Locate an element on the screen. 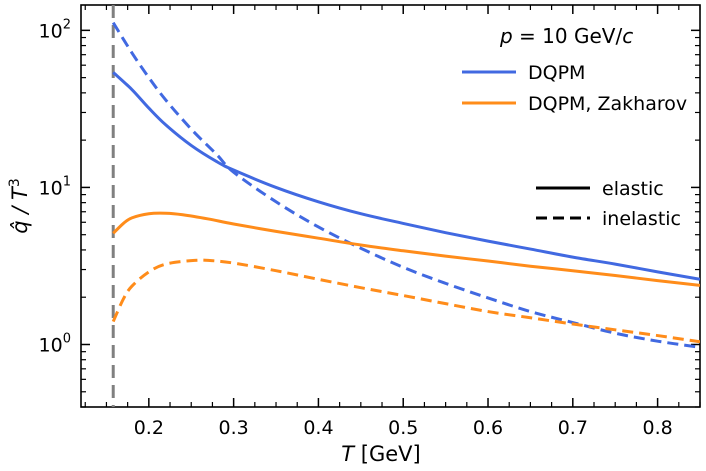 The height and width of the screenshot is (471, 706). x-tick-label: 0.6 is located at coordinates (488, 428).